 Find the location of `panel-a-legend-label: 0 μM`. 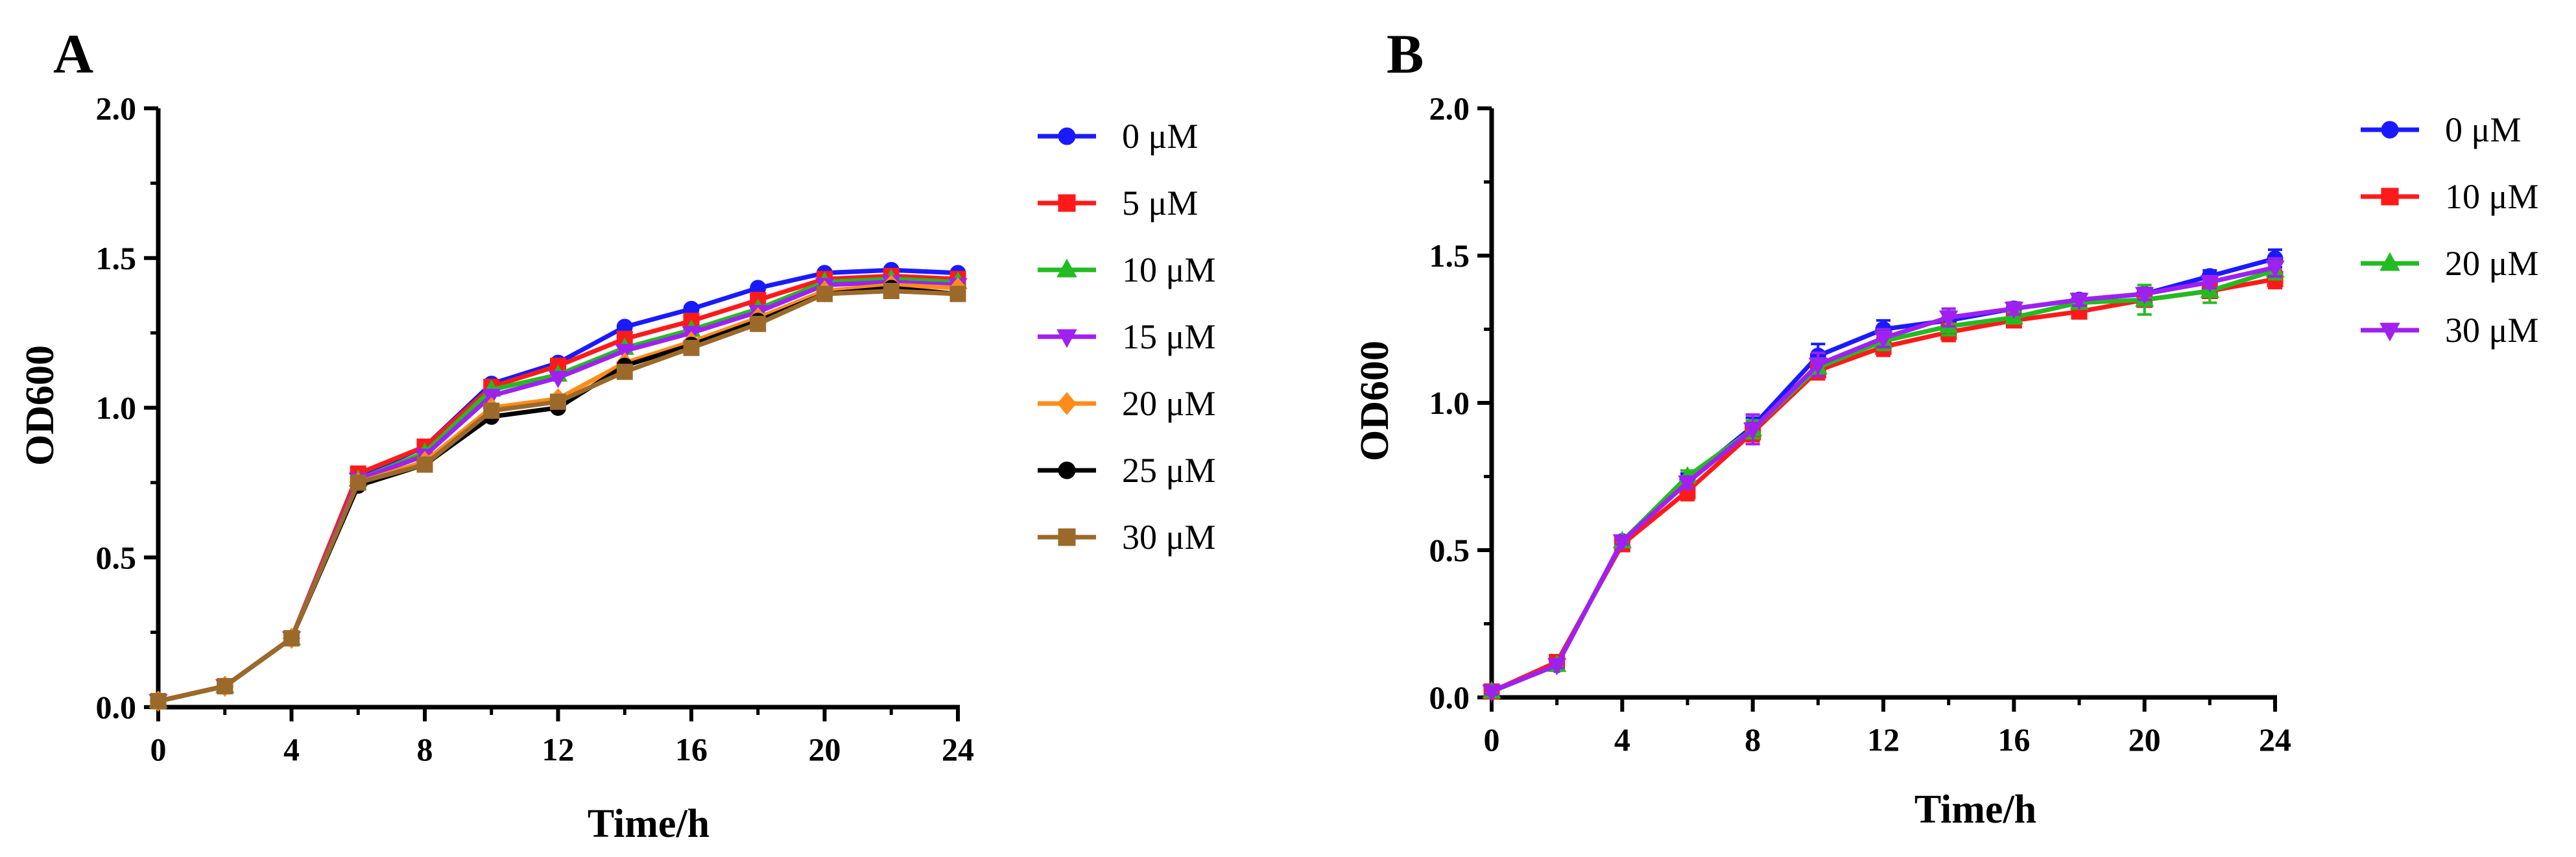

panel-a-legend-label: 0 μM is located at coordinates (1160, 136).